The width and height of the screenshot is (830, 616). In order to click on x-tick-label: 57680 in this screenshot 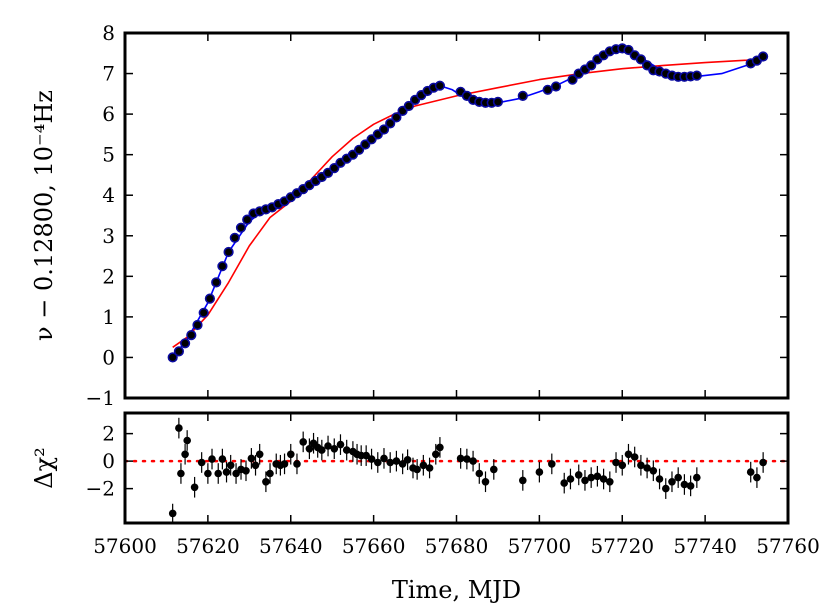, I will do `click(457, 546)`.